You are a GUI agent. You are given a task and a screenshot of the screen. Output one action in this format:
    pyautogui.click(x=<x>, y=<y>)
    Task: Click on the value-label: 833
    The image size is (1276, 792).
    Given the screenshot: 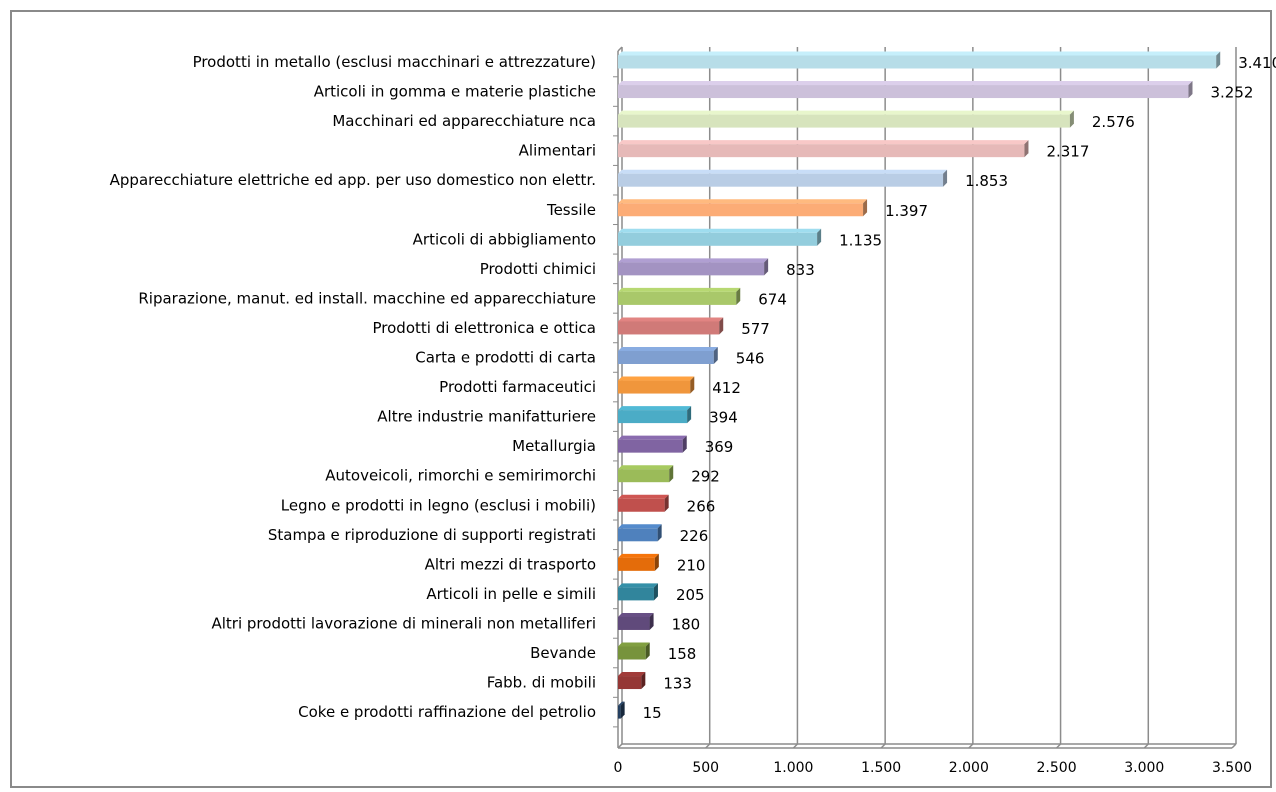 What is the action you would take?
    pyautogui.click(x=800, y=270)
    